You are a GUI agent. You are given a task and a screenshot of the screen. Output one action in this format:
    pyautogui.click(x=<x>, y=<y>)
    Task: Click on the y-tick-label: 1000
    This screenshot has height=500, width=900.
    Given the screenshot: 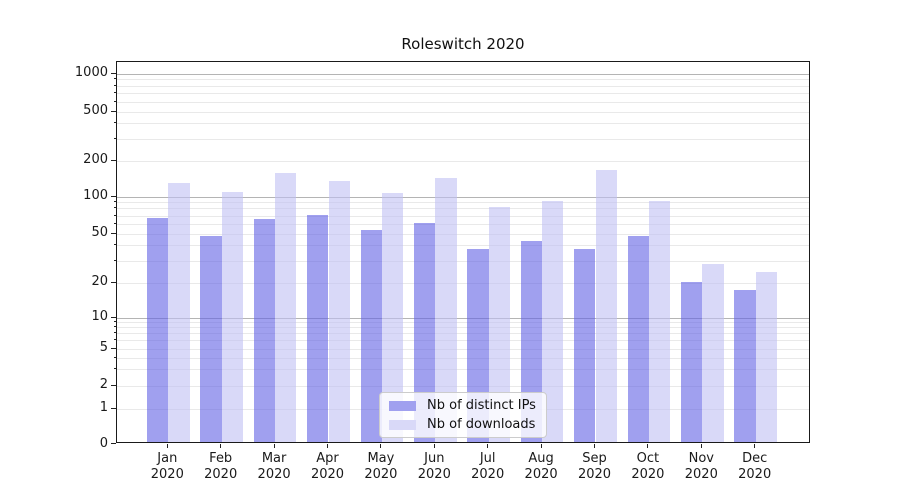 What is the action you would take?
    pyautogui.click(x=91, y=72)
    